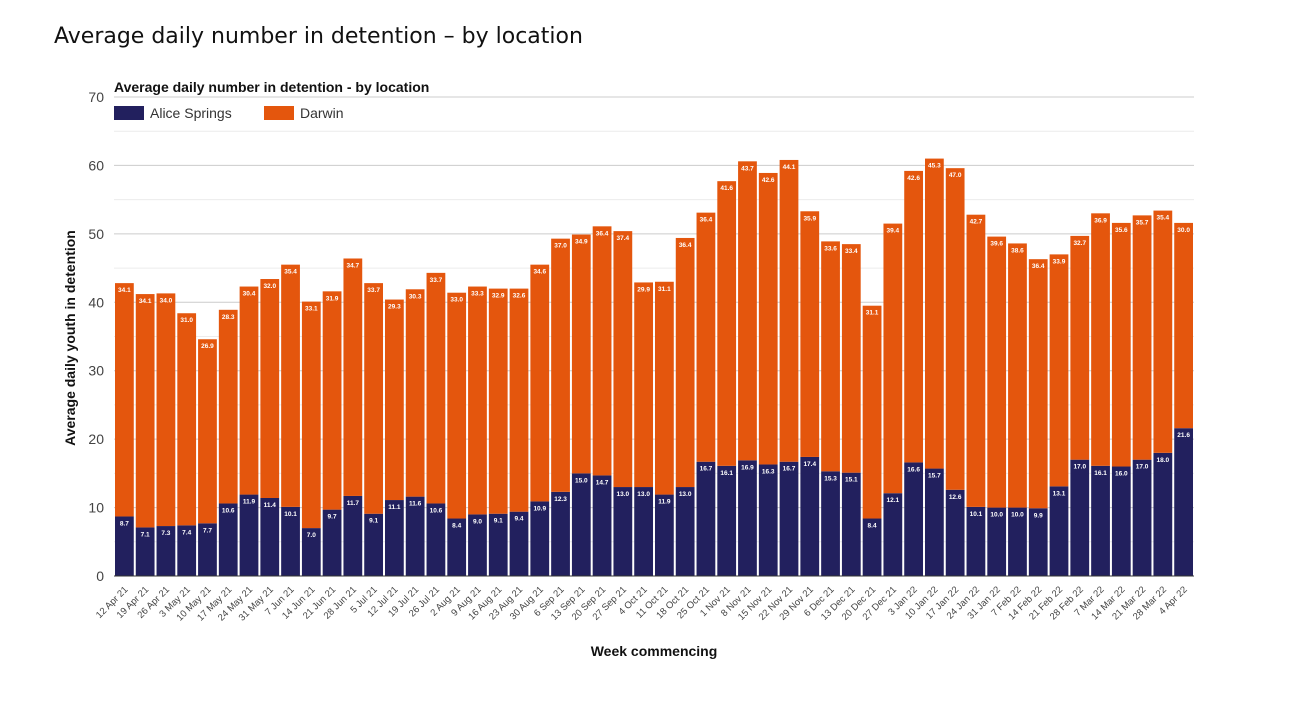 Image resolution: width=1296 pixels, height=703 pixels. Describe the element at coordinates (1017, 515) in the screenshot. I see `bar-value-label: 10.0` at that location.